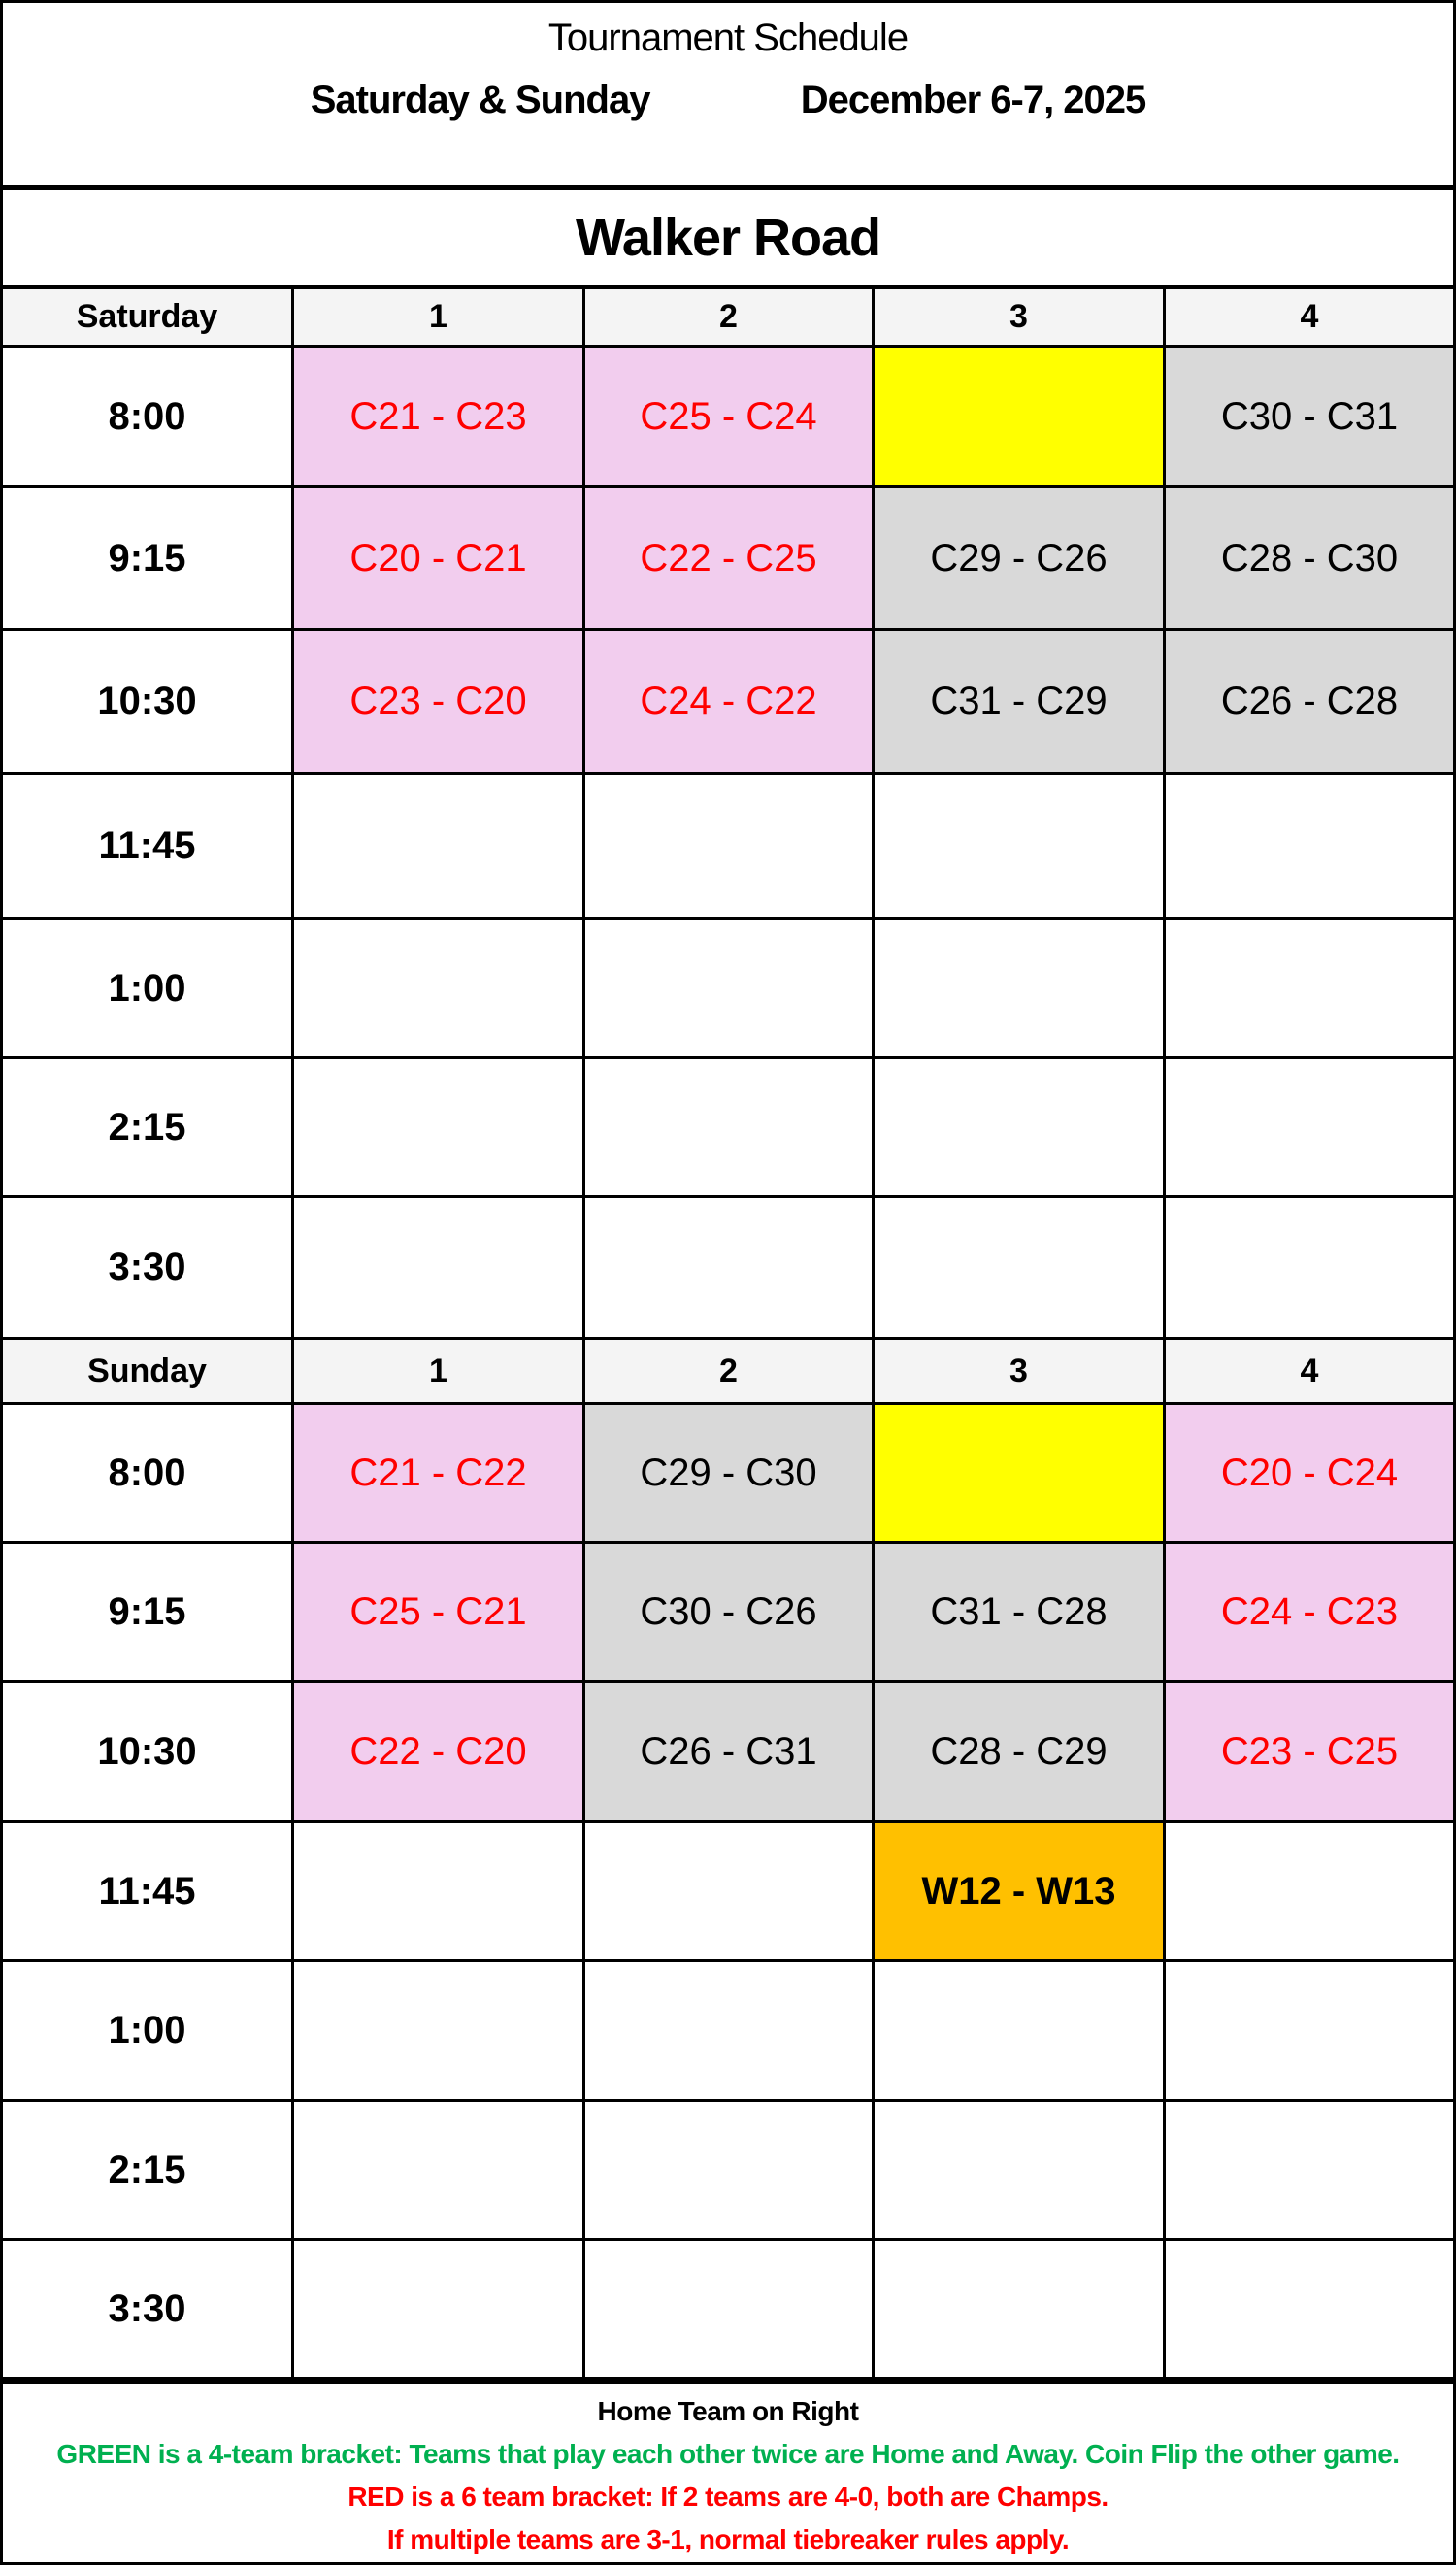 This screenshot has width=1456, height=2567. What do you see at coordinates (439, 1474) in the screenshot?
I see `game-cell: C21 - C22` at bounding box center [439, 1474].